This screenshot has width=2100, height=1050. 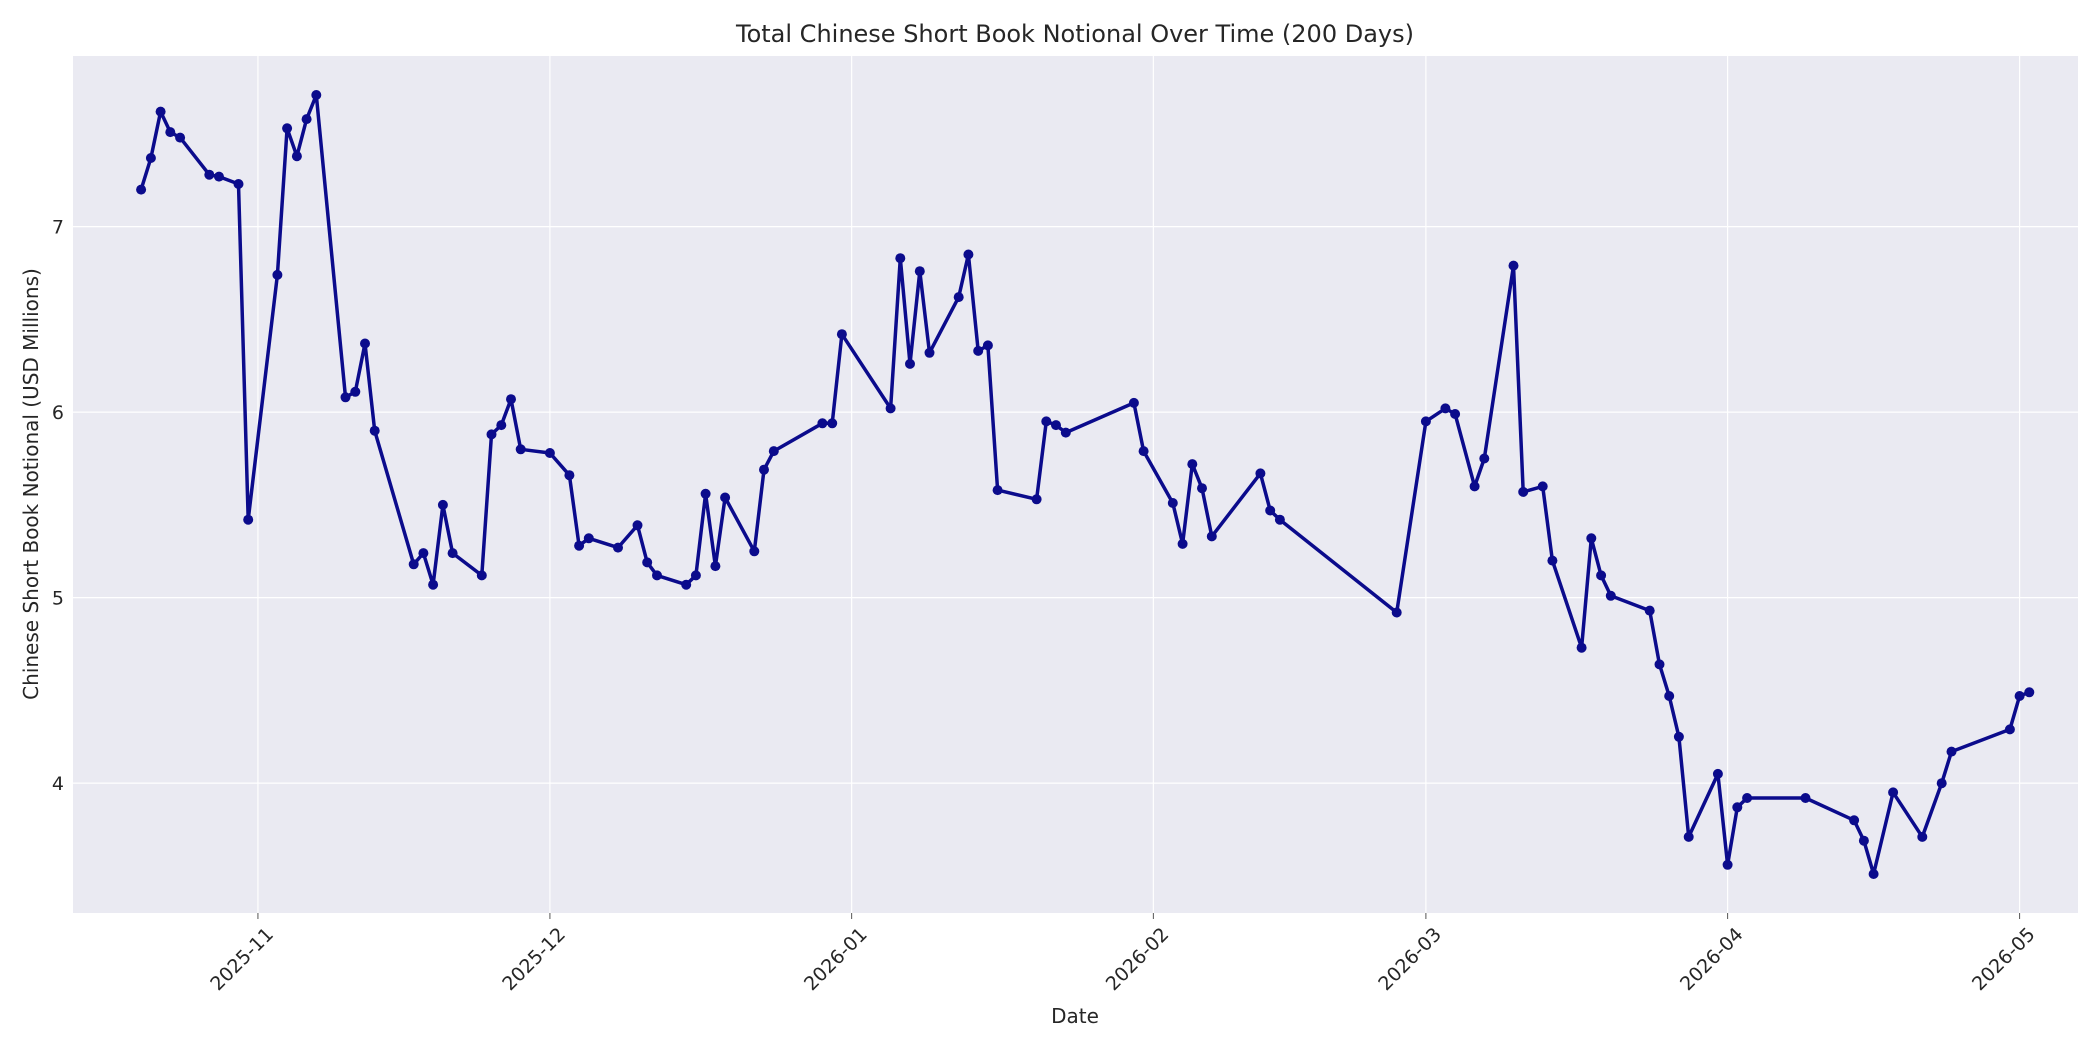 I want to click on x-tick-label: 2026-02, so click(x=1138, y=959).